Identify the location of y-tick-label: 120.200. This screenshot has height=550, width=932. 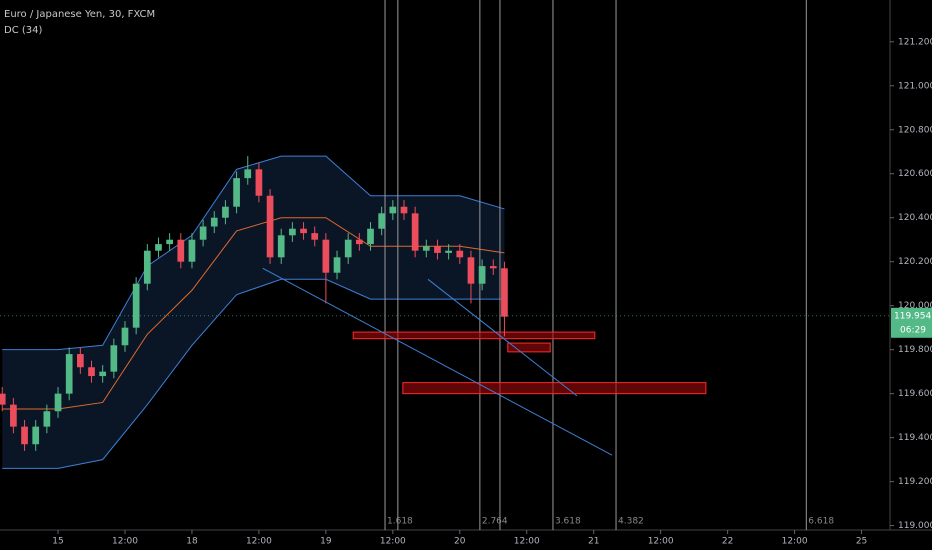
(915, 262).